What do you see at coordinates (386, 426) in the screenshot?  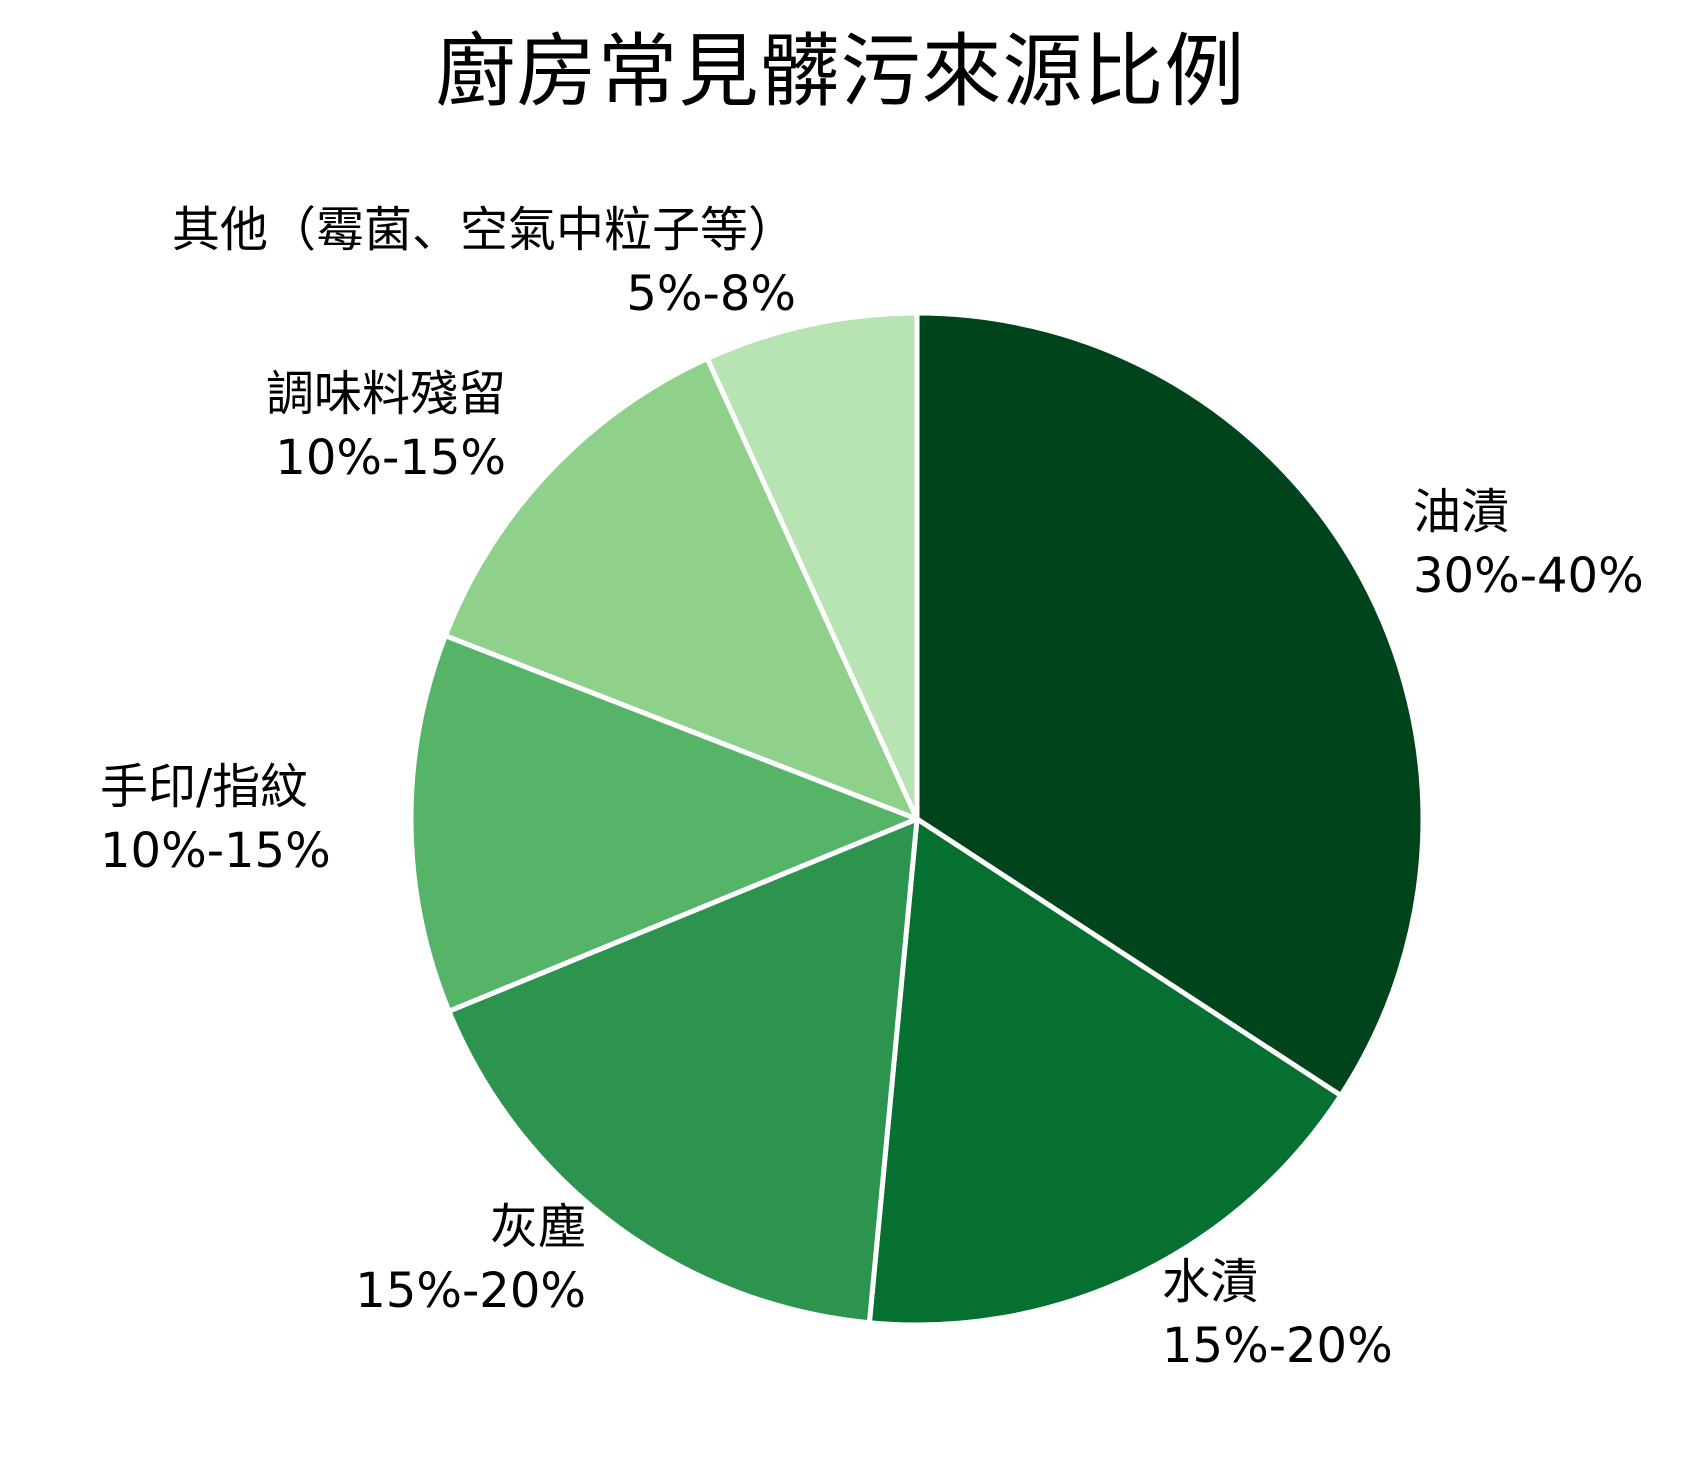 I see `label-seasoning: 調味料殘留 10%-15%` at bounding box center [386, 426].